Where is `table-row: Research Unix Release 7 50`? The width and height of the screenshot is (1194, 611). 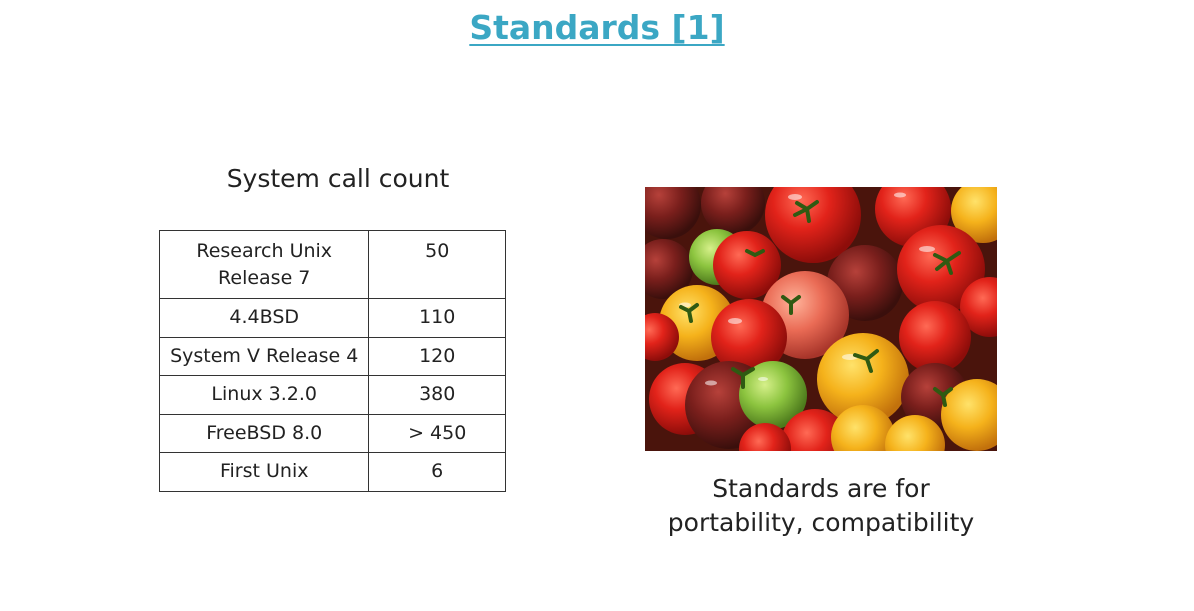 table-row: Research Unix Release 7 50 is located at coordinates (332, 264).